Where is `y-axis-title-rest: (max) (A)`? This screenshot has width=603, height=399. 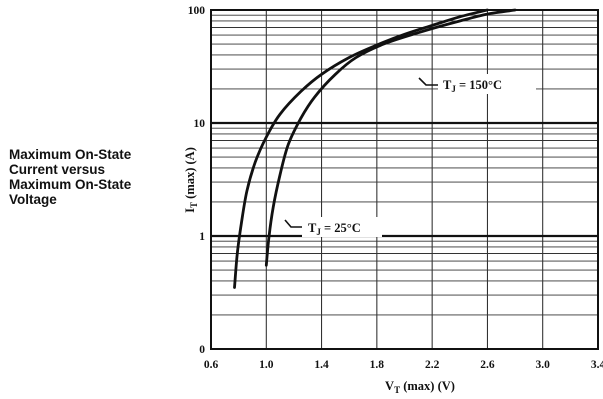
y-axis-title-rest: (max) (A) is located at coordinates (190, 174).